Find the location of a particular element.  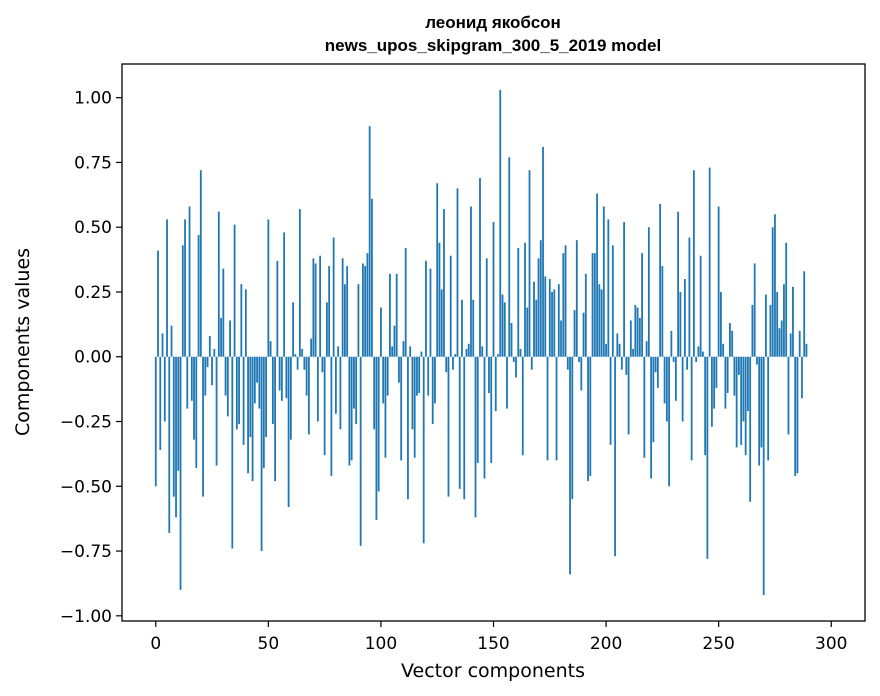

y-tick-label: −0.50 is located at coordinates (86, 487).